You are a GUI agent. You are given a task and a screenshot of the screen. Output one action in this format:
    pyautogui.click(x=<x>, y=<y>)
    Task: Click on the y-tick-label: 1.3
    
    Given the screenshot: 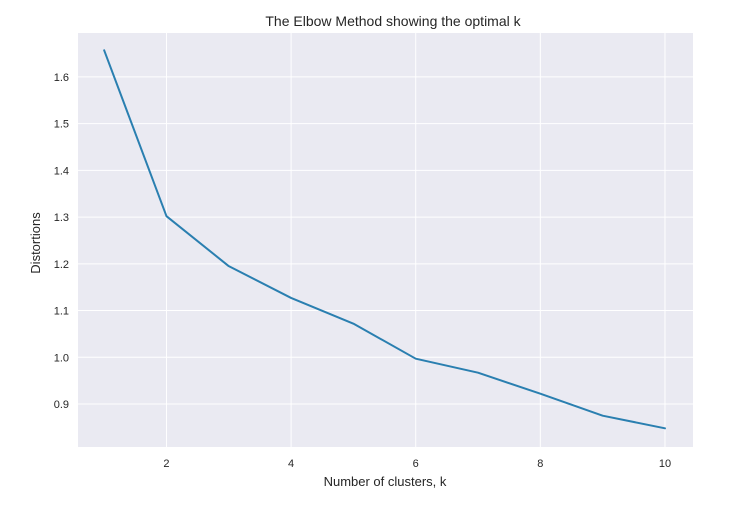 What is the action you would take?
    pyautogui.click(x=61, y=218)
    